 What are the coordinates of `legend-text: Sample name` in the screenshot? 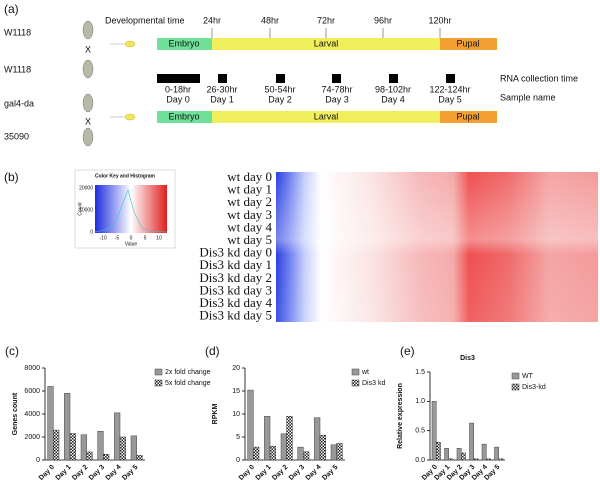 It's located at (528, 97).